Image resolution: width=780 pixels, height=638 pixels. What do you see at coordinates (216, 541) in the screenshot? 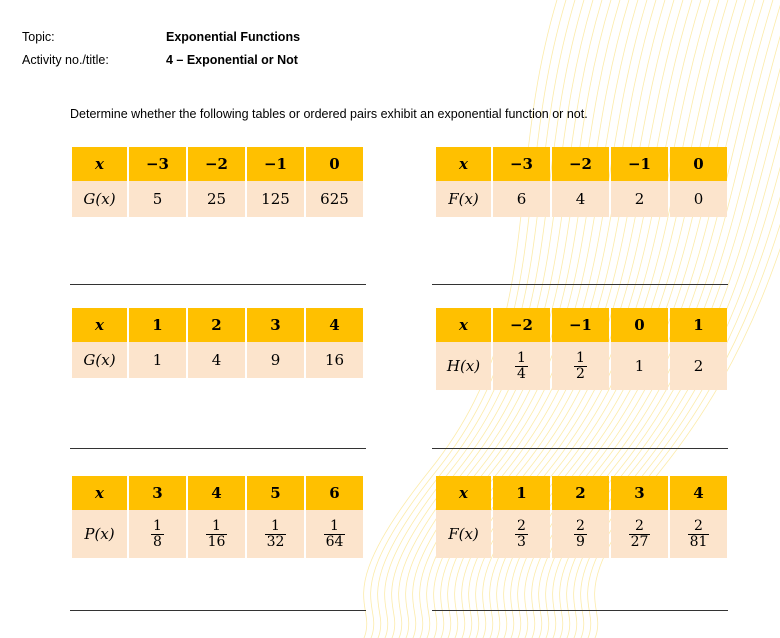
I see `fraction-denominator: 16` at bounding box center [216, 541].